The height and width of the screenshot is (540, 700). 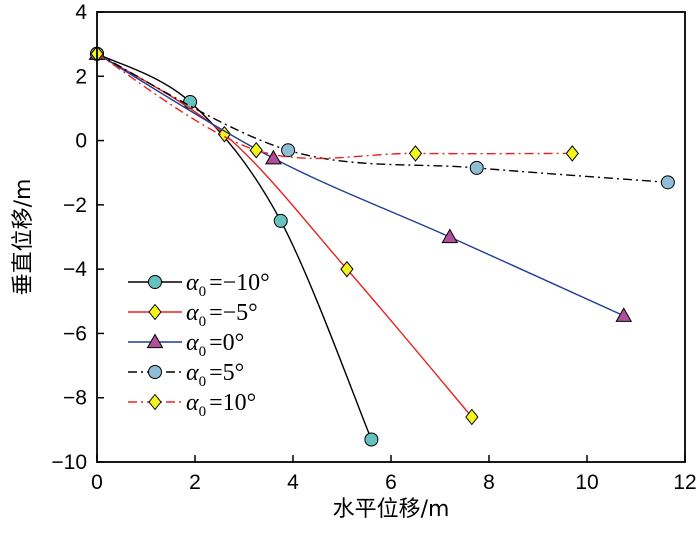 I want to click on x-tick-label: 10, so click(x=586, y=482).